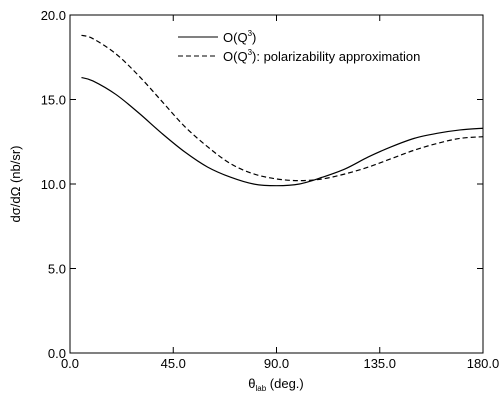  Describe the element at coordinates (483, 363) in the screenshot. I see `x-tick-label: 180.0` at that location.